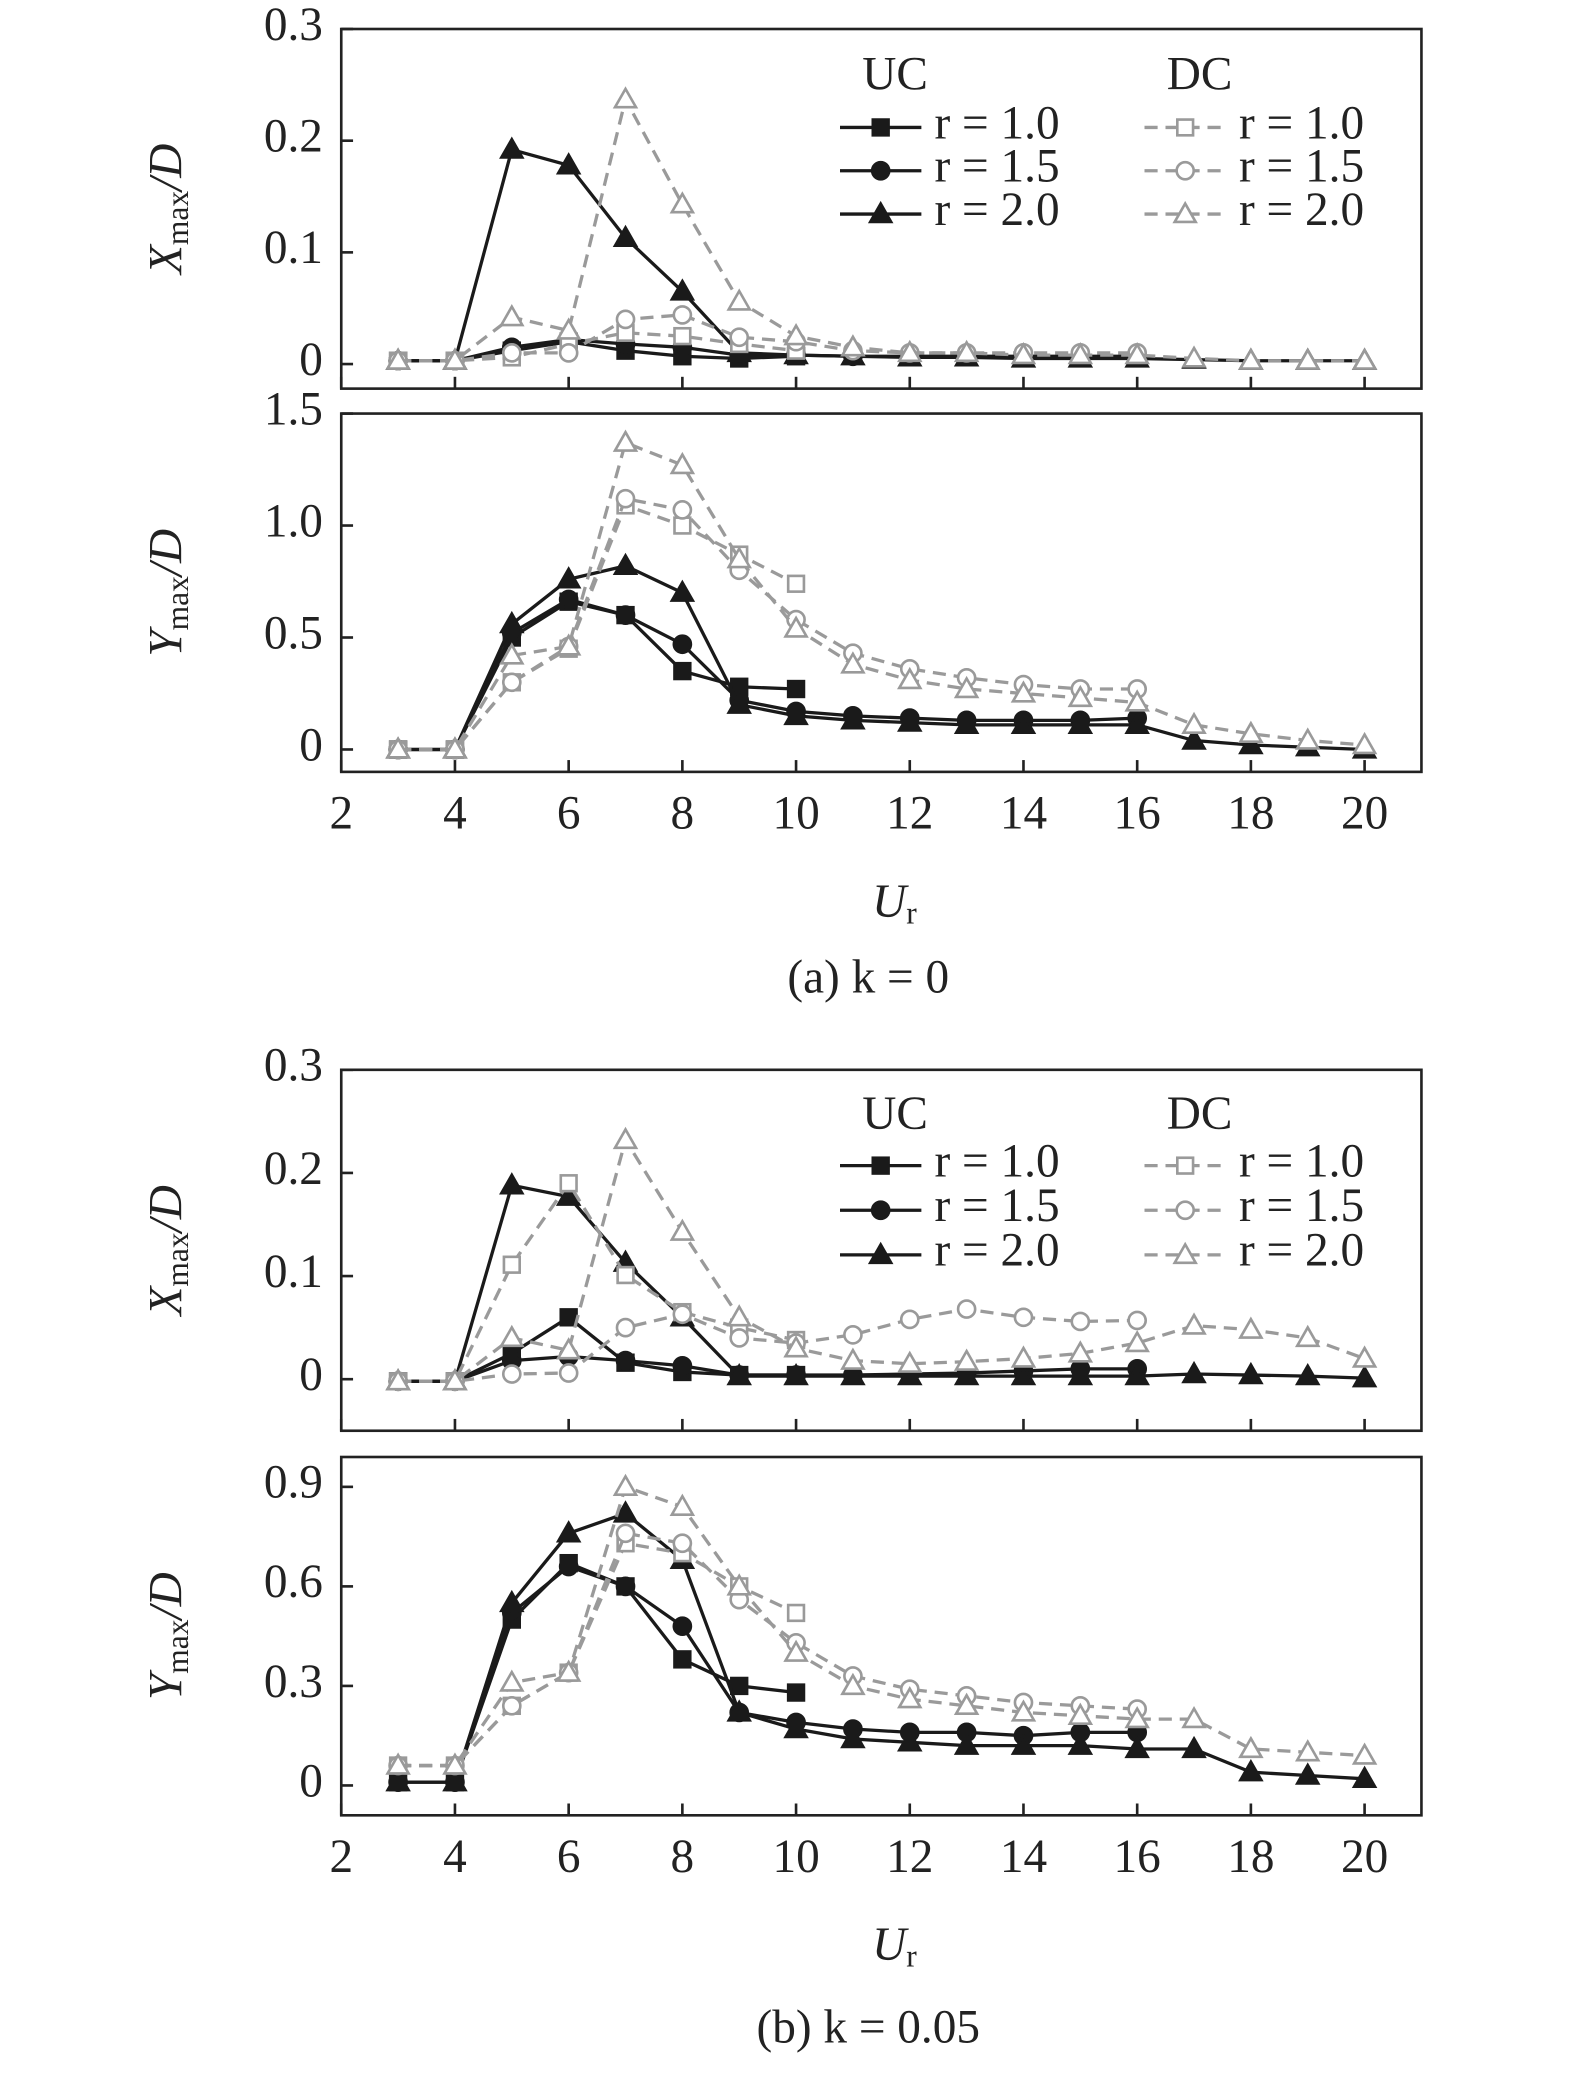  I want to click on x-tick-label: 16, so click(1137, 1857).